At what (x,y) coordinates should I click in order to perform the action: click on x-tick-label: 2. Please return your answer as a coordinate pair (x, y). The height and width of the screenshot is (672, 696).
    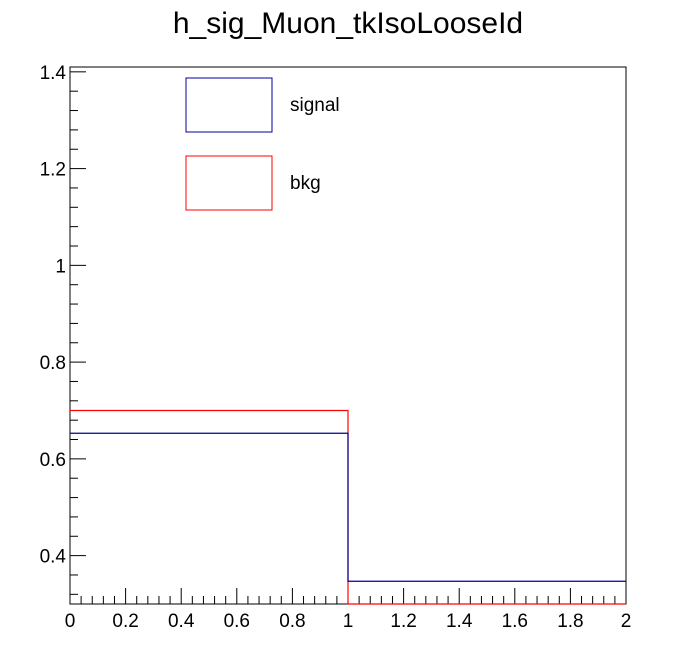
    Looking at the image, I should click on (626, 621).